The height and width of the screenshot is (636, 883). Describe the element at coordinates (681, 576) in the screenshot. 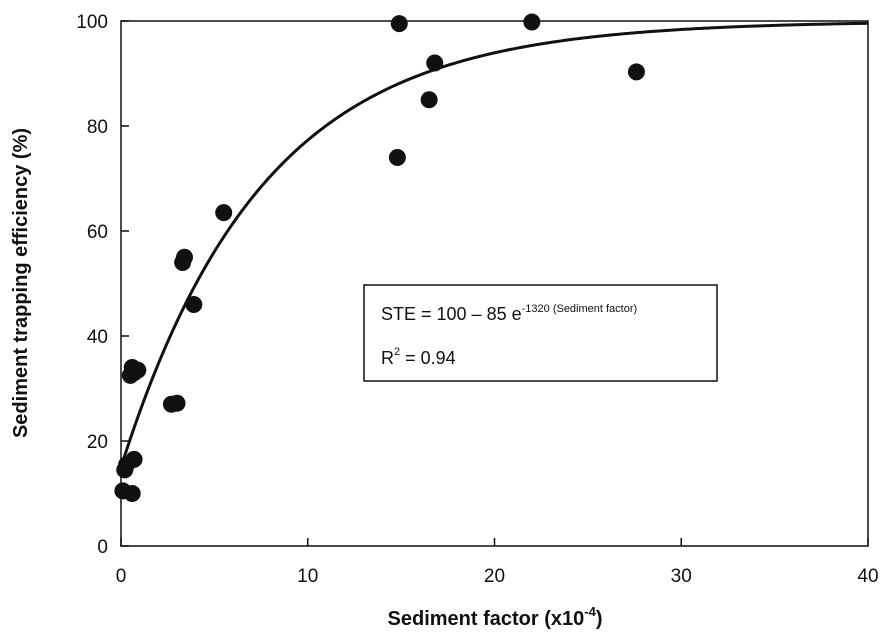

I see `x-tick-label: 30` at that location.